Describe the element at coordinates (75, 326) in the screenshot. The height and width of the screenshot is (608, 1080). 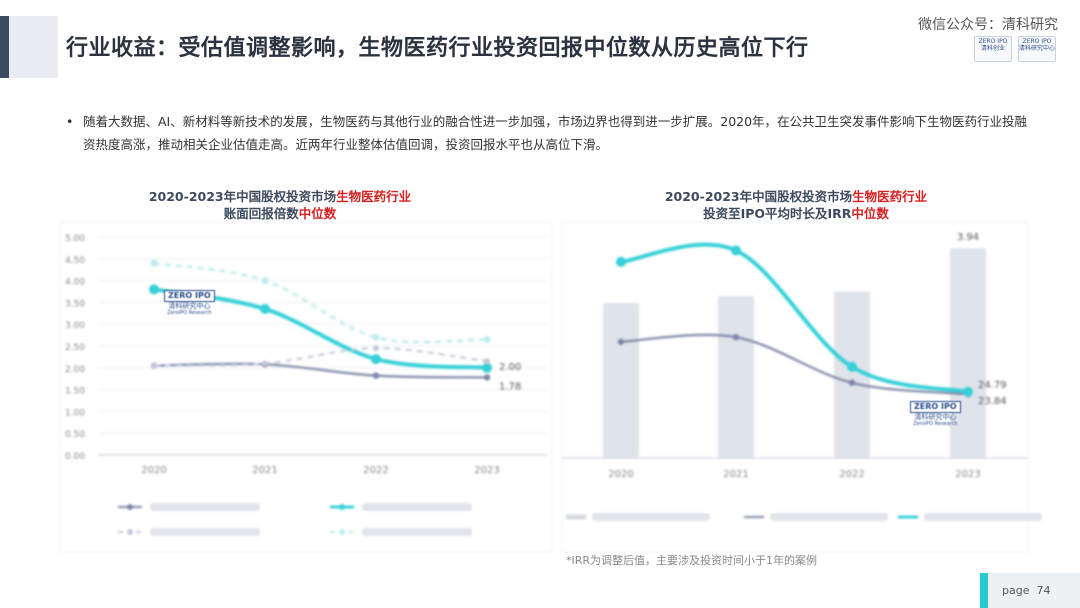
I see `y-tick-label: 3.00` at that location.